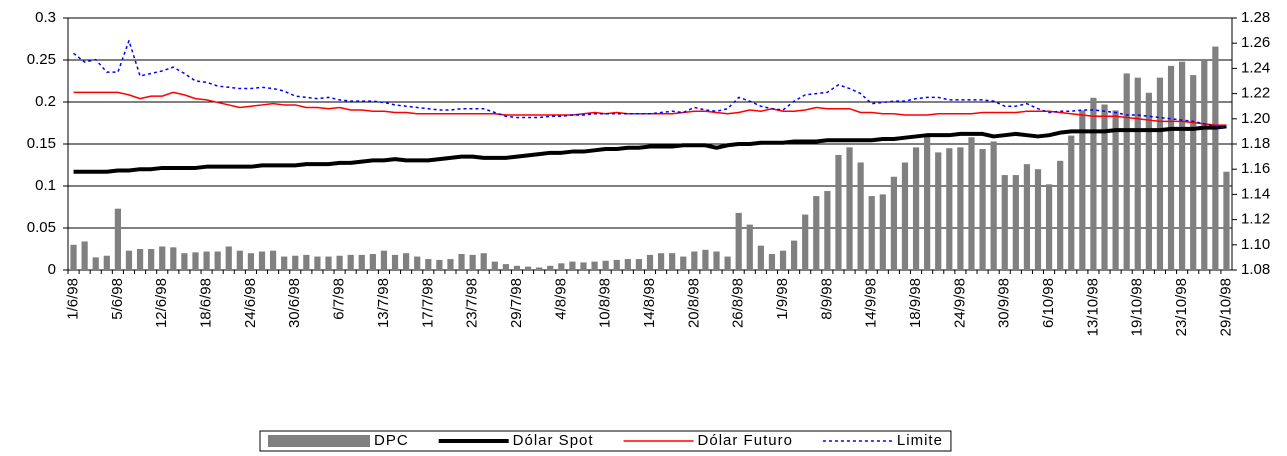  What do you see at coordinates (1255, 17) in the screenshot?
I see `y2-tick-label: 1.28` at bounding box center [1255, 17].